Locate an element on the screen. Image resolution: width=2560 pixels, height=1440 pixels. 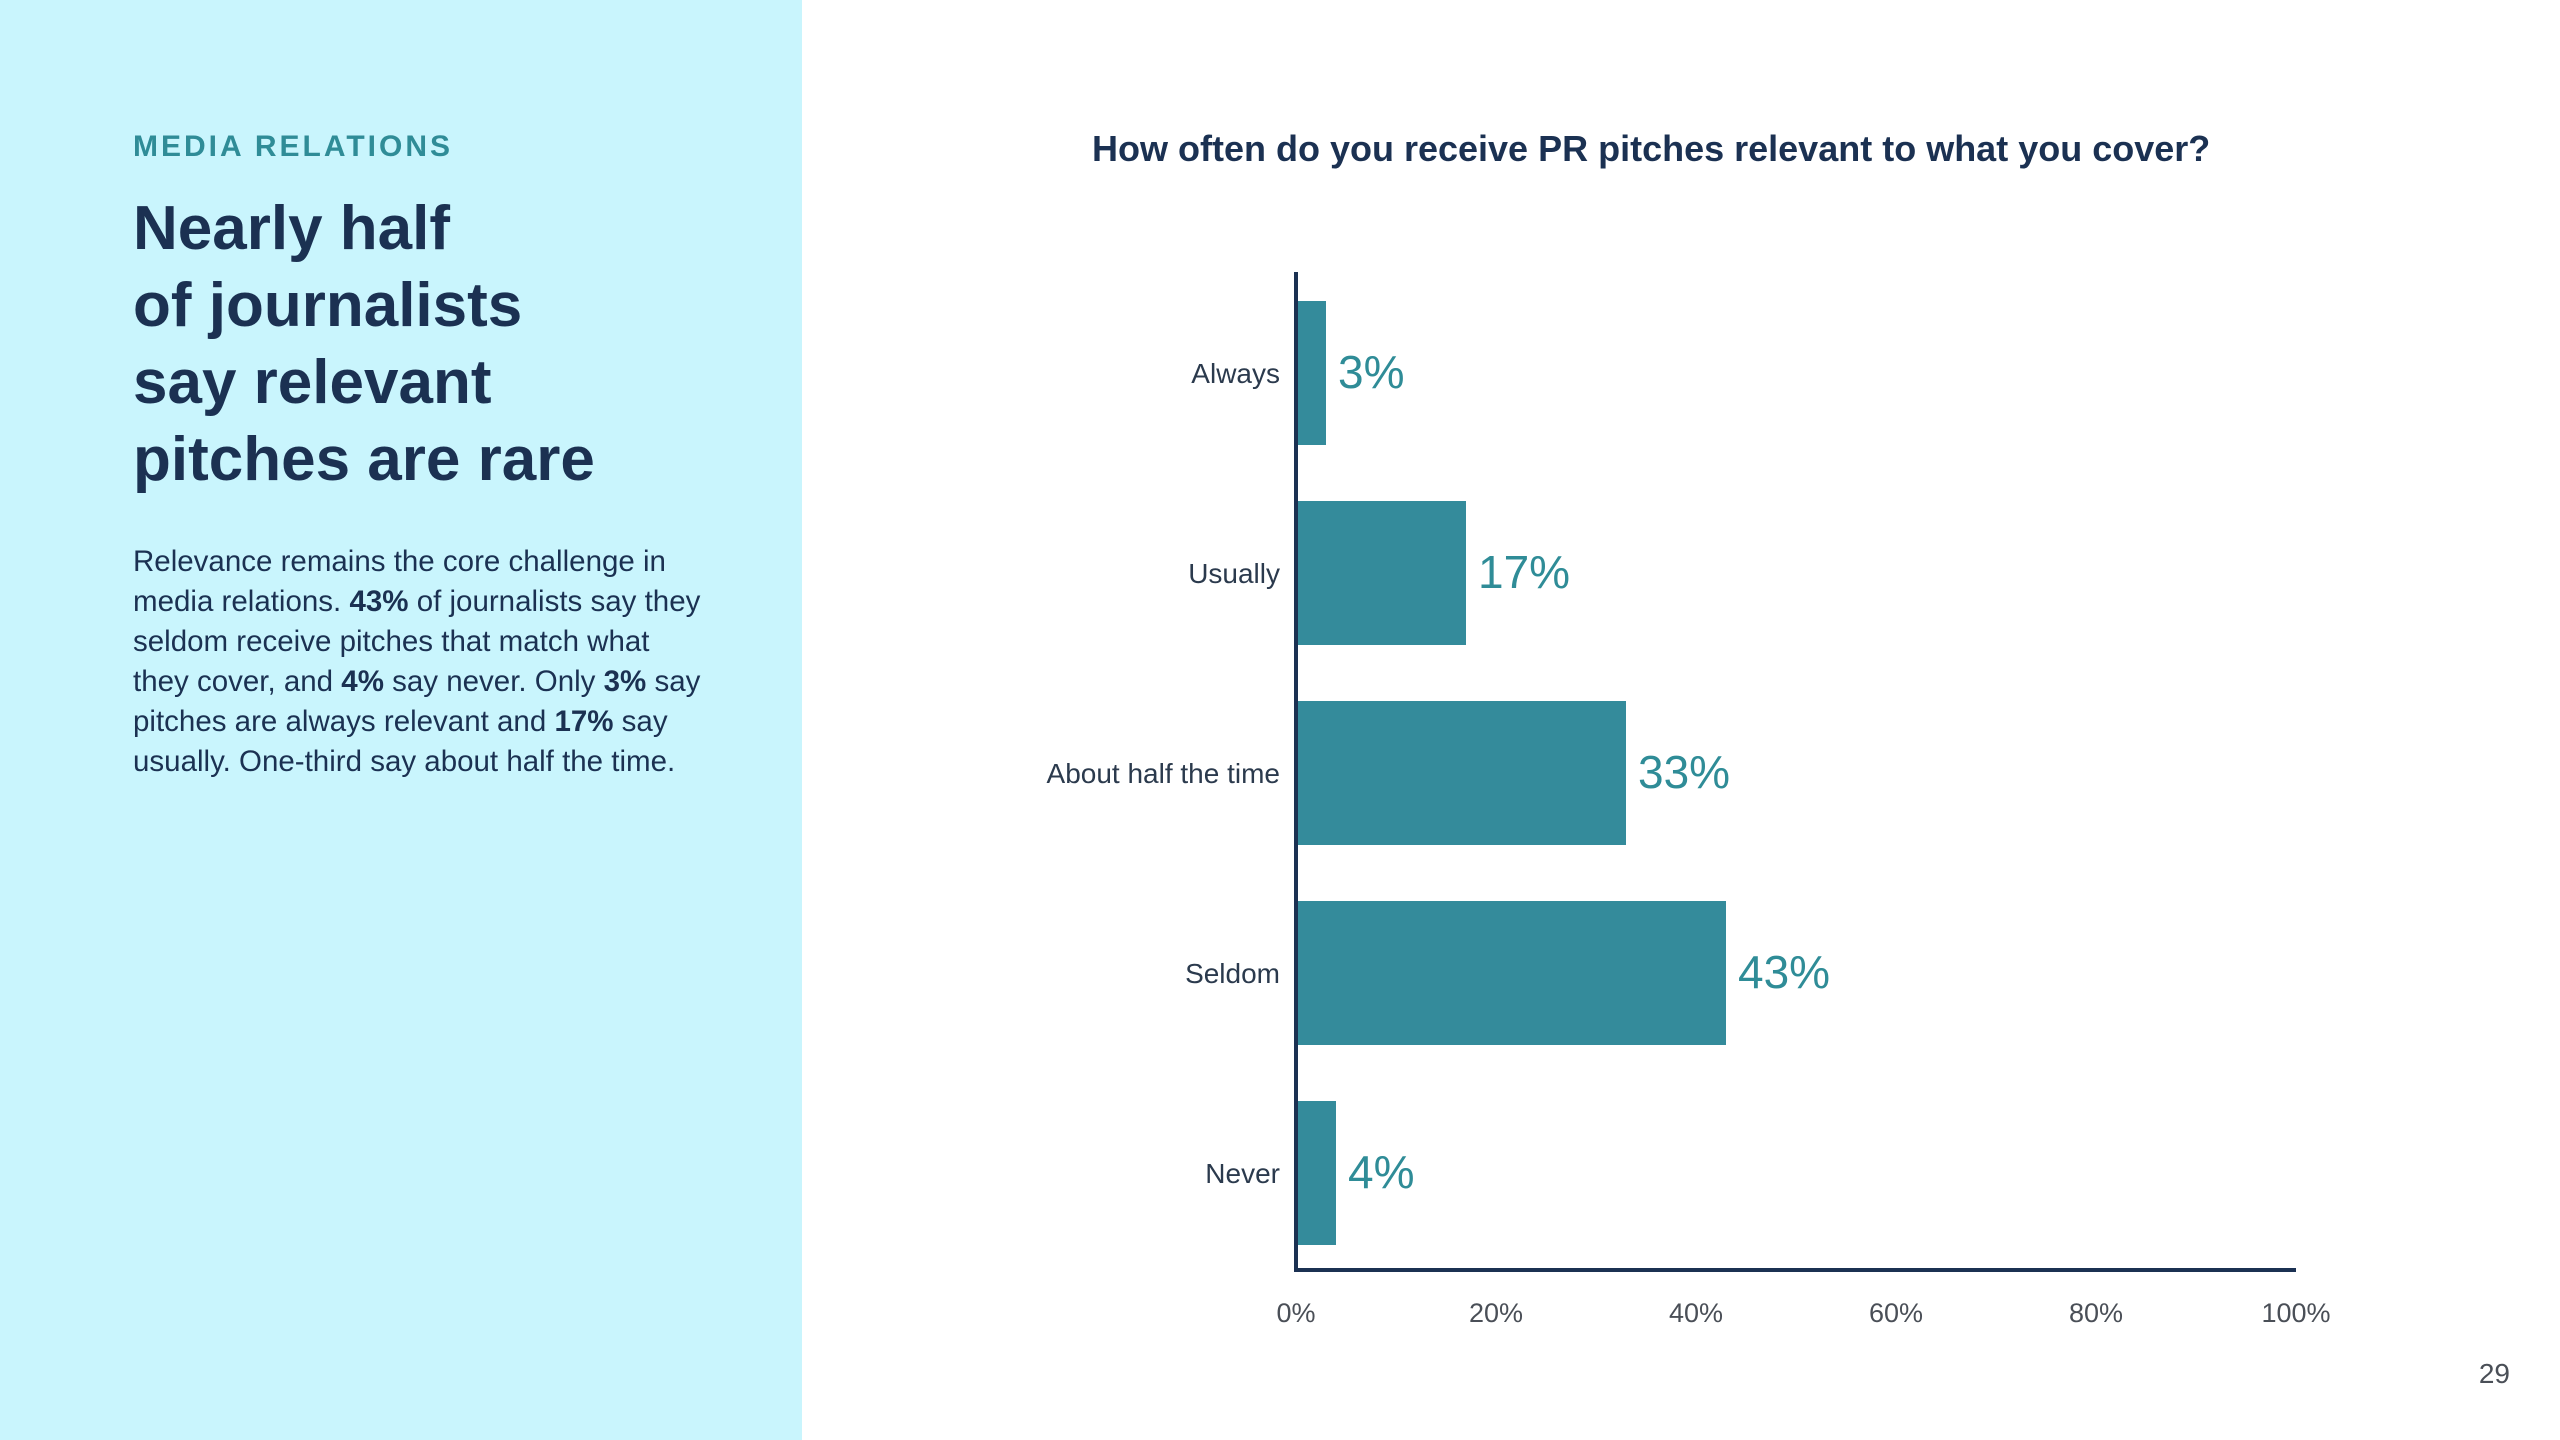
x-tick-label: 60% is located at coordinates (1896, 1313).